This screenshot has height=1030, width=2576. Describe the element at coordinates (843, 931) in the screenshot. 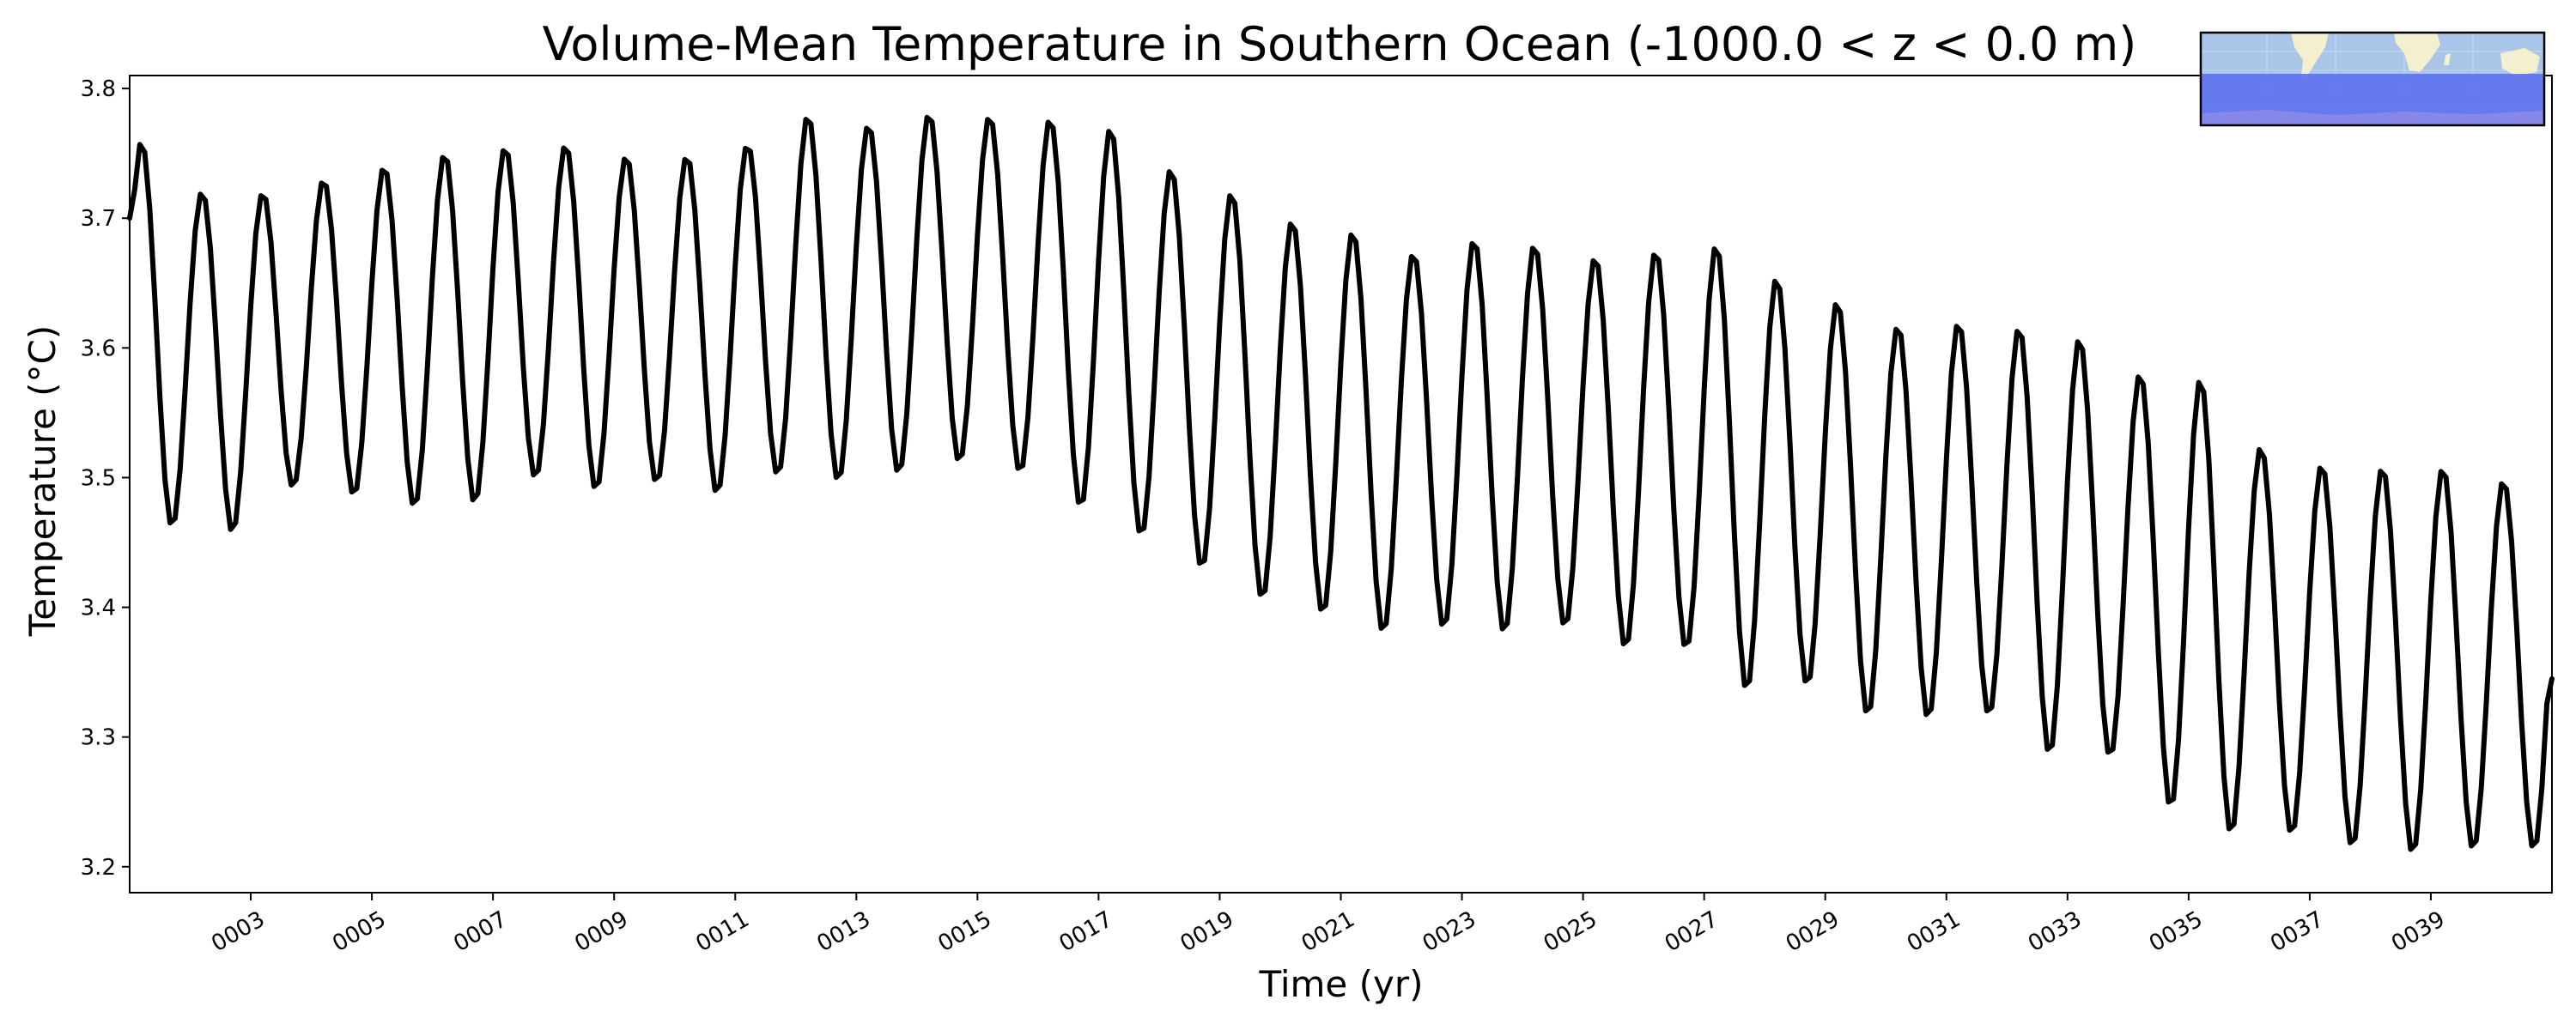

I see `x-tick-label: 0013` at that location.